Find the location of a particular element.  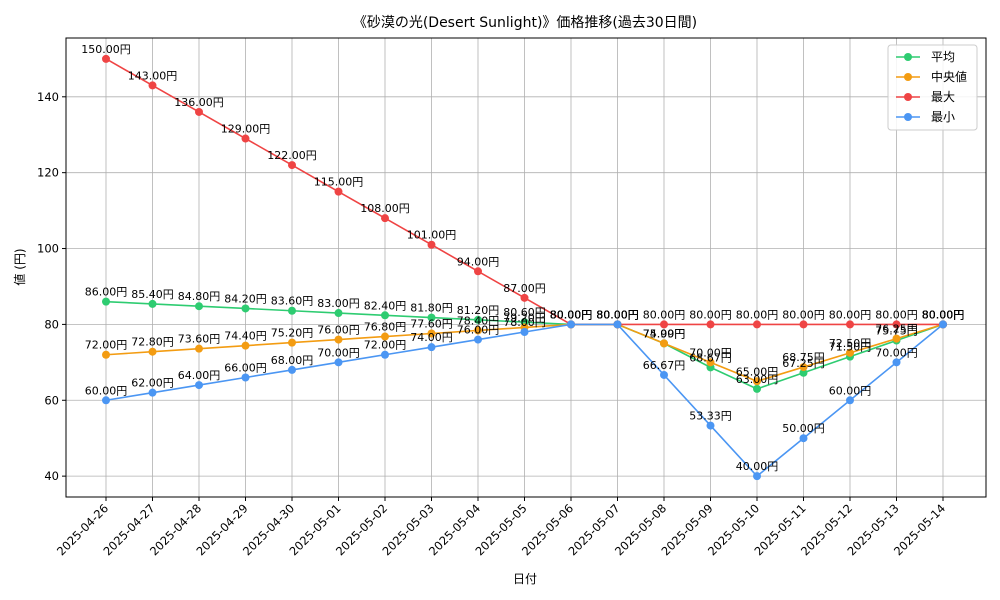

data-label: 87.00円 is located at coordinates (524, 288).